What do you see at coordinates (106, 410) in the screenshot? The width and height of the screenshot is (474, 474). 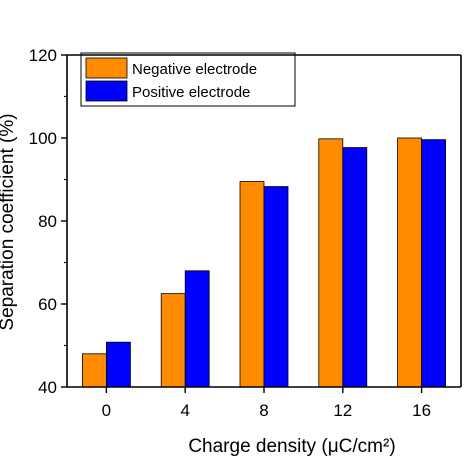 I see `x-tick-label: 0` at bounding box center [106, 410].